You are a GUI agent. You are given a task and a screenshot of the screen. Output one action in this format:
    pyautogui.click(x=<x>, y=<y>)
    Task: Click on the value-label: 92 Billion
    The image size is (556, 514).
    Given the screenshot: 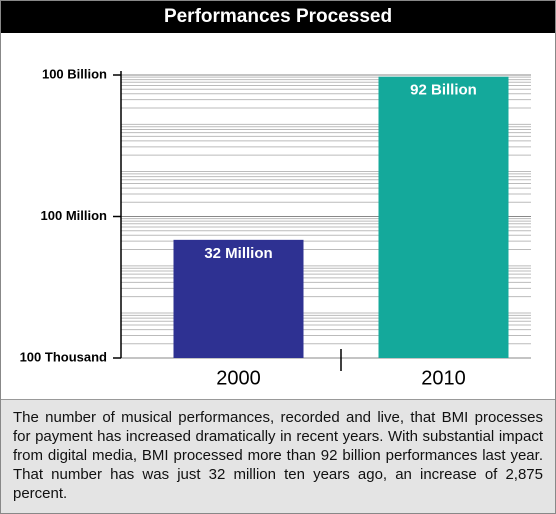 What is the action you would take?
    pyautogui.click(x=443, y=90)
    